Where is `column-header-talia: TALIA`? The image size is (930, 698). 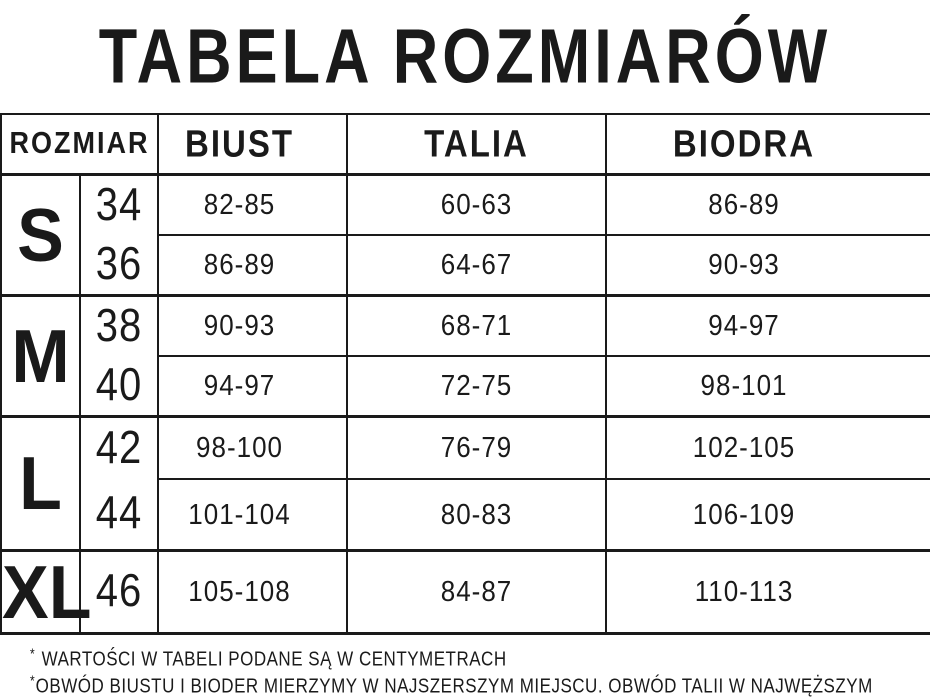 column-header-talia: TALIA is located at coordinates (477, 145).